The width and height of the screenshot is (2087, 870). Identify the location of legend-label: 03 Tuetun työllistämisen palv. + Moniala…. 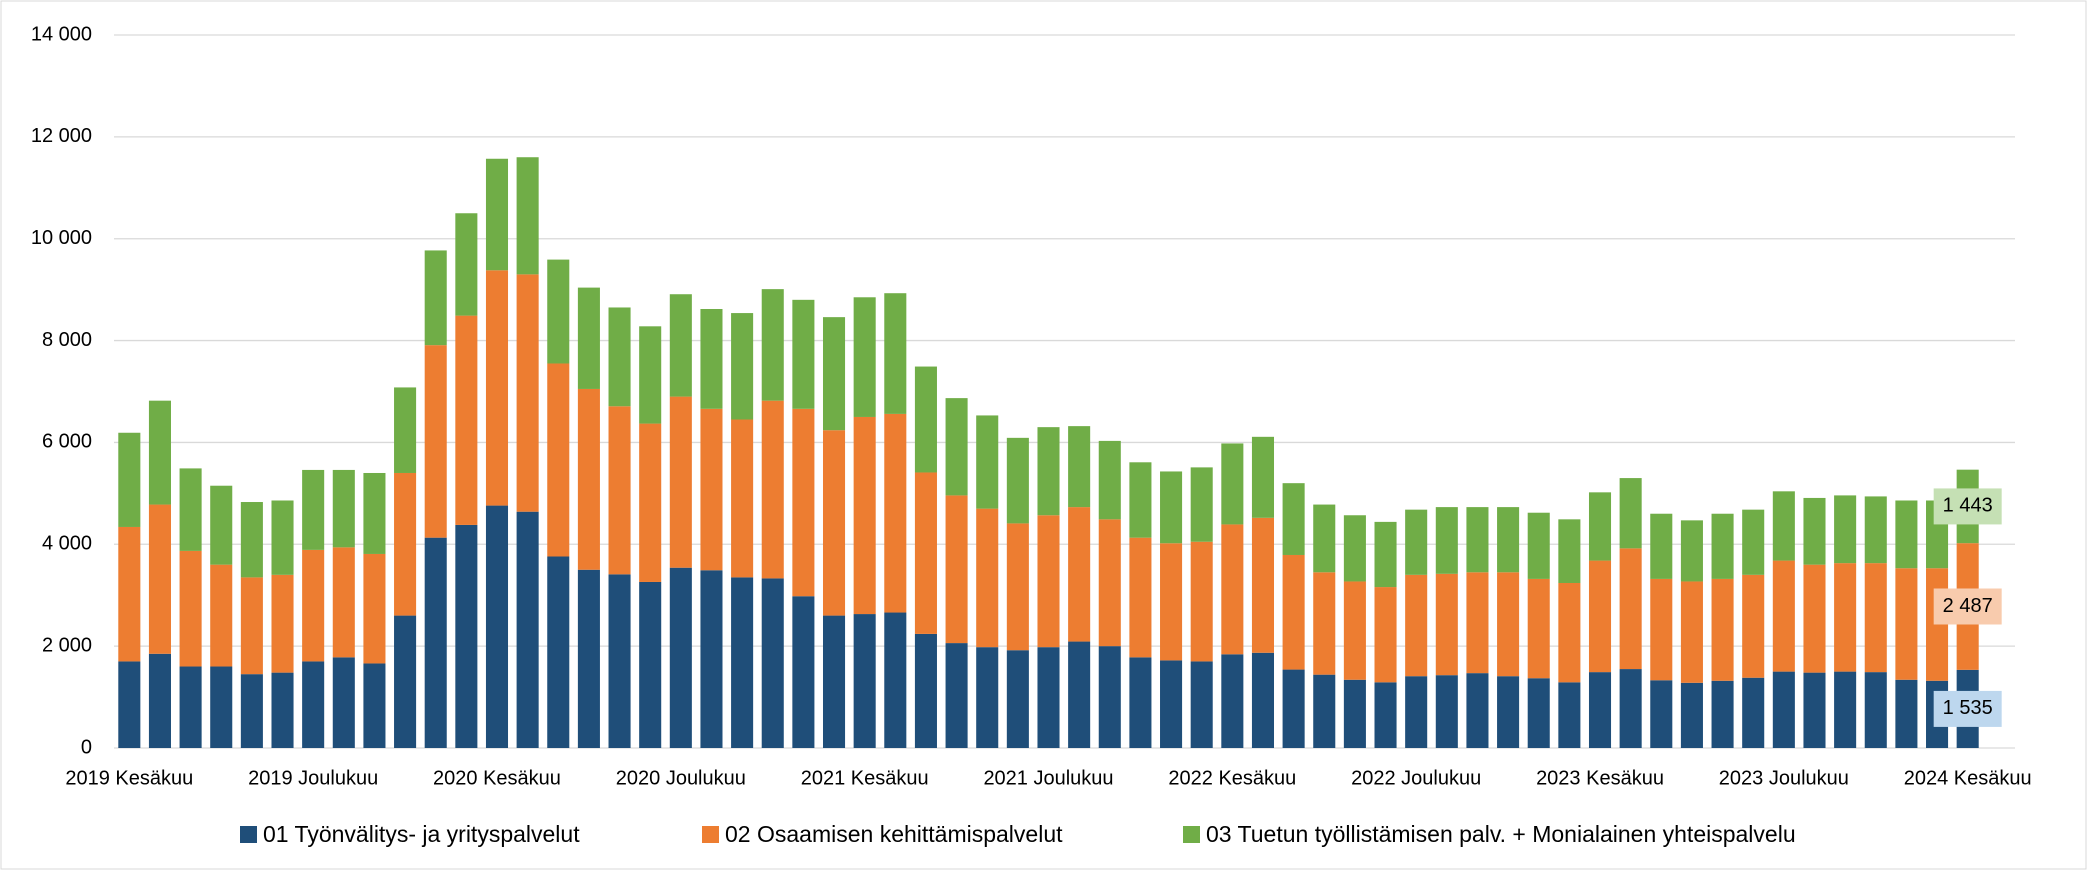
(1501, 834).